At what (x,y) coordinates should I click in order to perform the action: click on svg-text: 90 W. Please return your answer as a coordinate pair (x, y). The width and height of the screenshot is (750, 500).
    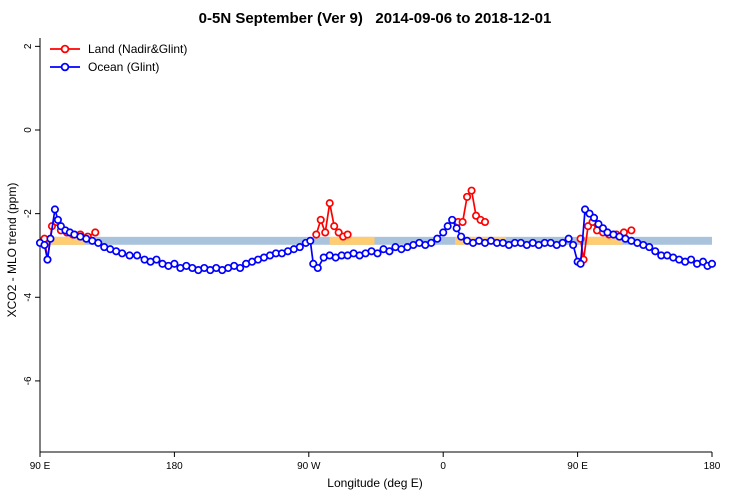
    Looking at the image, I should click on (309, 466).